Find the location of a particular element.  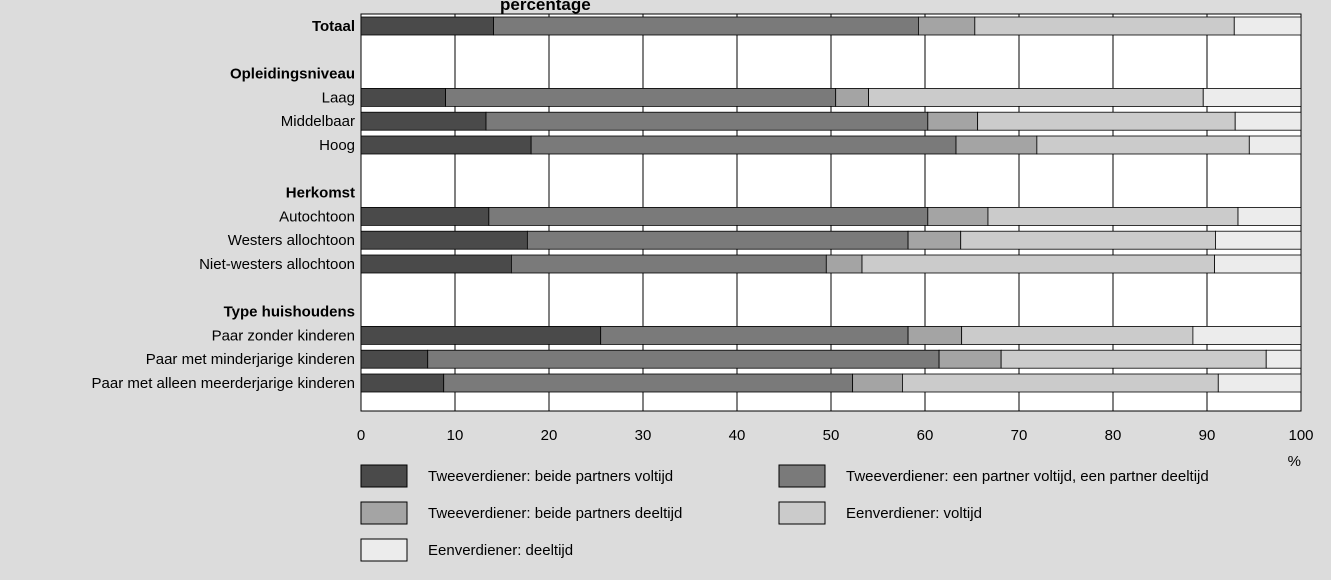

category-label: Paar met minderjarige kinderen is located at coordinates (250, 359).